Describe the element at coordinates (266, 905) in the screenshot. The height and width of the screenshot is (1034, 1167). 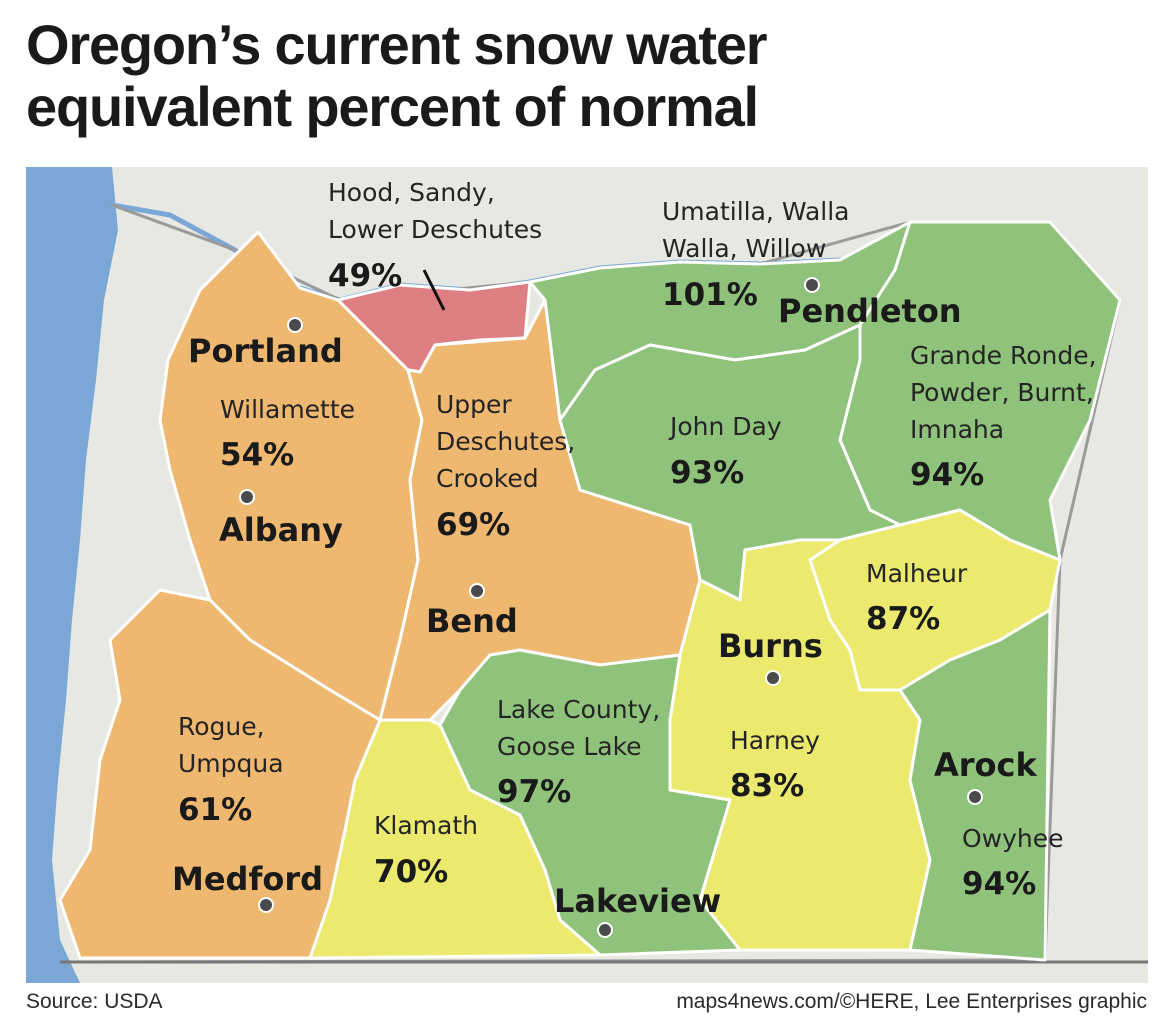
I see `medford-marker` at that location.